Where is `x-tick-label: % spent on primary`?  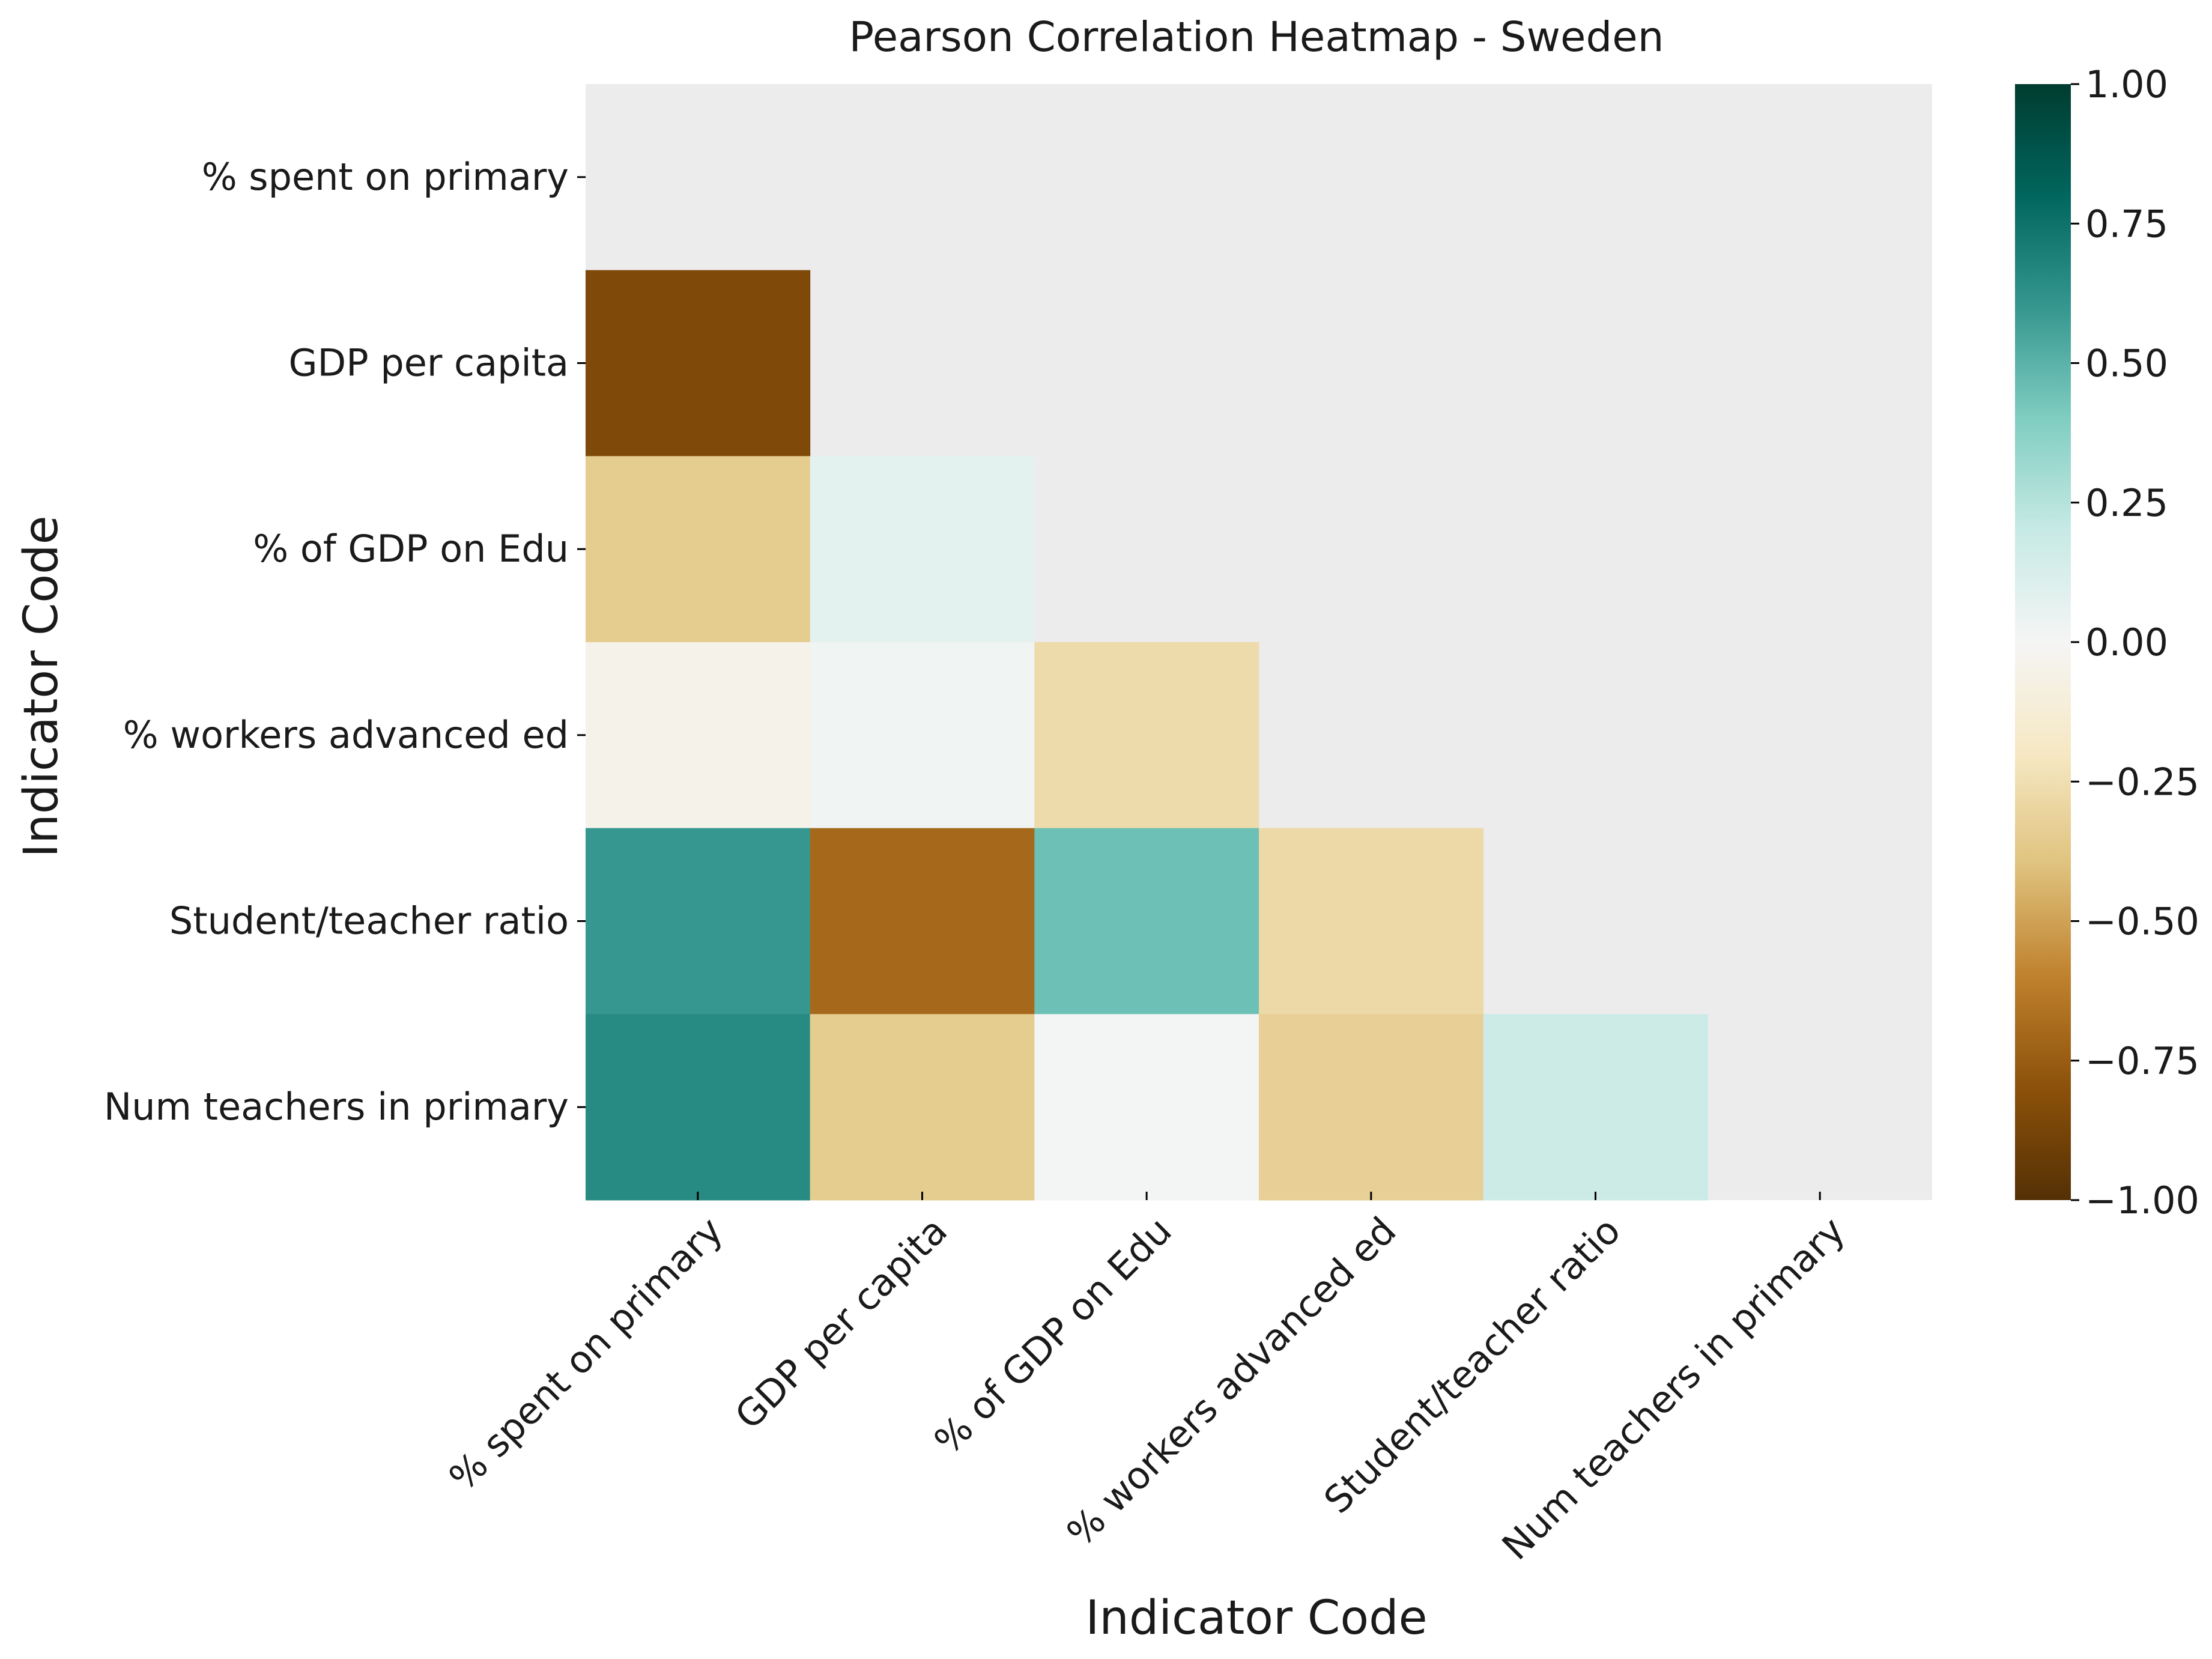 x-tick-label: % spent on primary is located at coordinates (587, 1354).